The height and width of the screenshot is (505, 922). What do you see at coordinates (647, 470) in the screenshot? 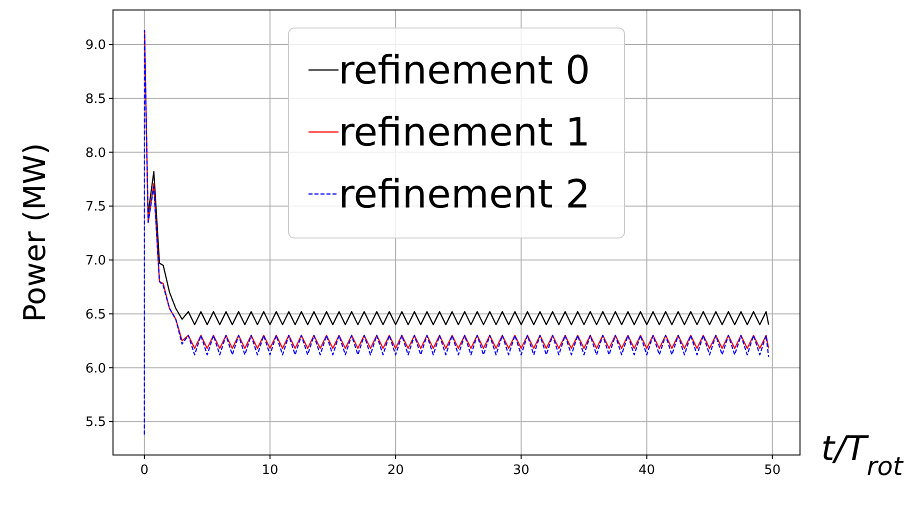
I see `x-tick-label: 40` at bounding box center [647, 470].